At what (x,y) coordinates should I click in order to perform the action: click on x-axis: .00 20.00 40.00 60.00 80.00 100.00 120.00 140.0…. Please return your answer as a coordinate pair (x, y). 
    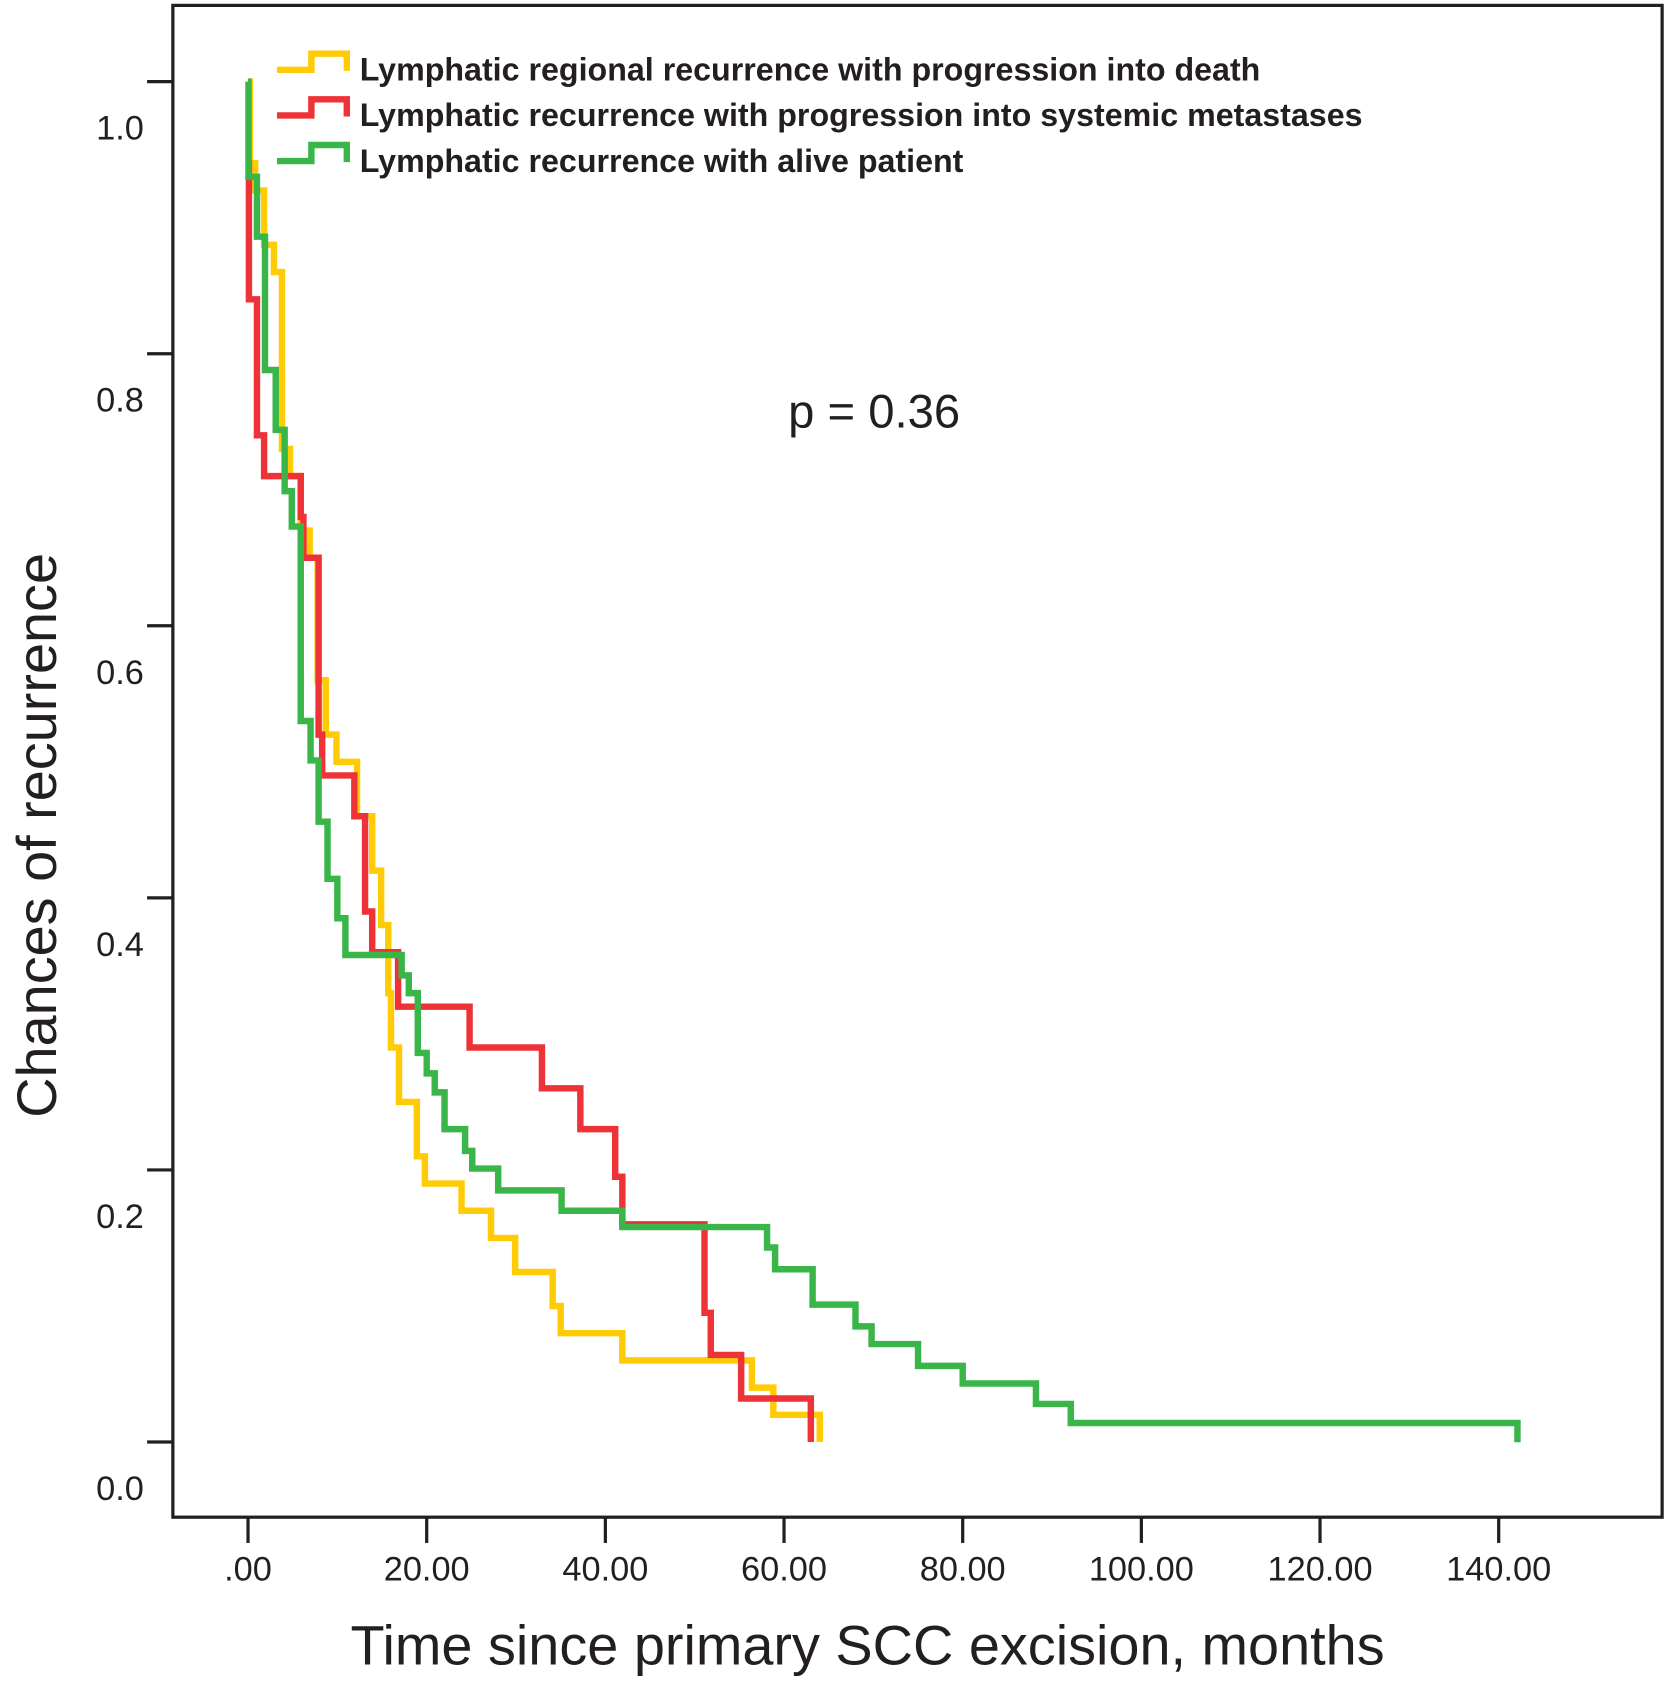
    Looking at the image, I should click on (887, 1553).